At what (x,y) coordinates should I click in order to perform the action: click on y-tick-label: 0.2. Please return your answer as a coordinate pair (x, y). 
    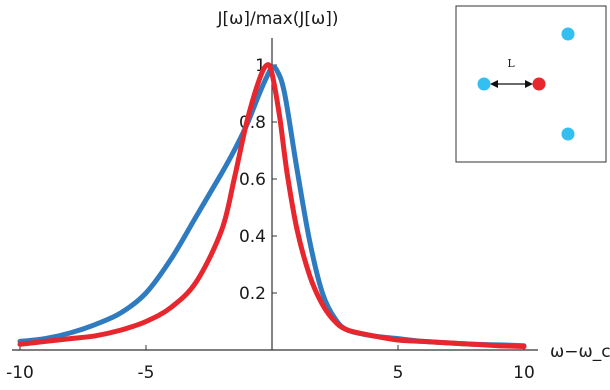
    Looking at the image, I should click on (252, 294).